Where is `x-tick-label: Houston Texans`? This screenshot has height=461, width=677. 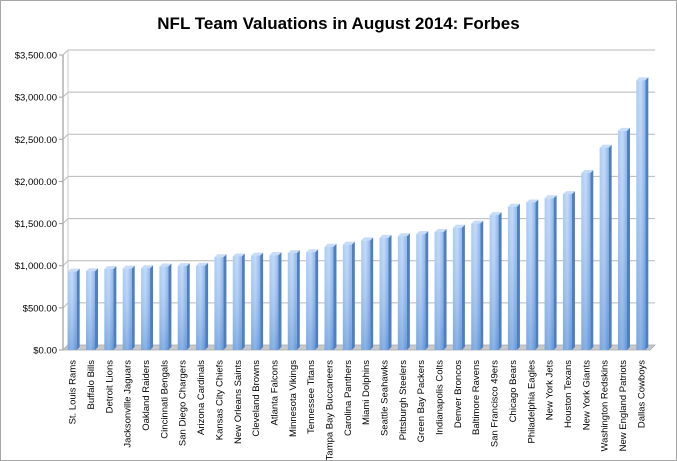
x-tick-label: Houston Texans is located at coordinates (568, 394).